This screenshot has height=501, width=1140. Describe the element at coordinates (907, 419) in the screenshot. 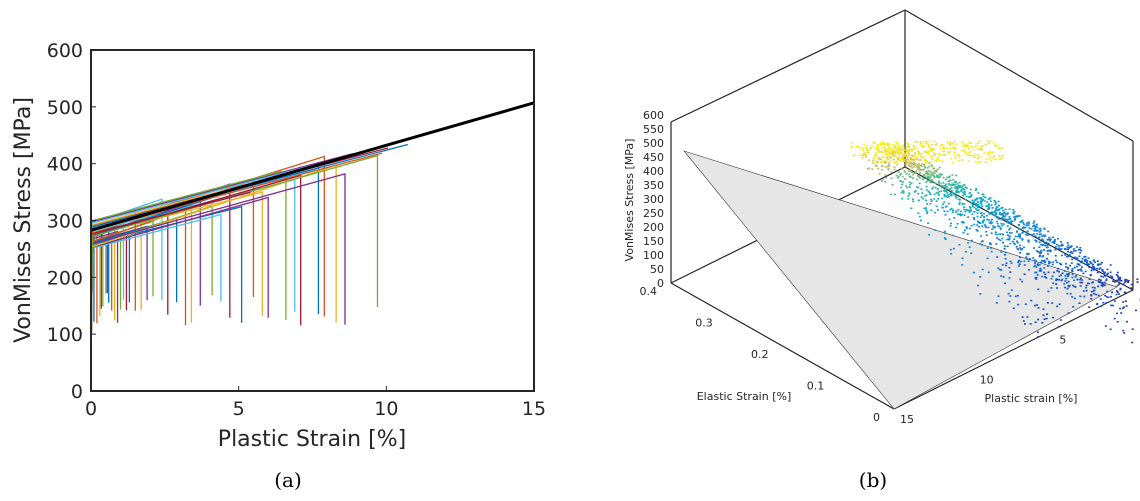

I see `x-tick-label: 15` at that location.